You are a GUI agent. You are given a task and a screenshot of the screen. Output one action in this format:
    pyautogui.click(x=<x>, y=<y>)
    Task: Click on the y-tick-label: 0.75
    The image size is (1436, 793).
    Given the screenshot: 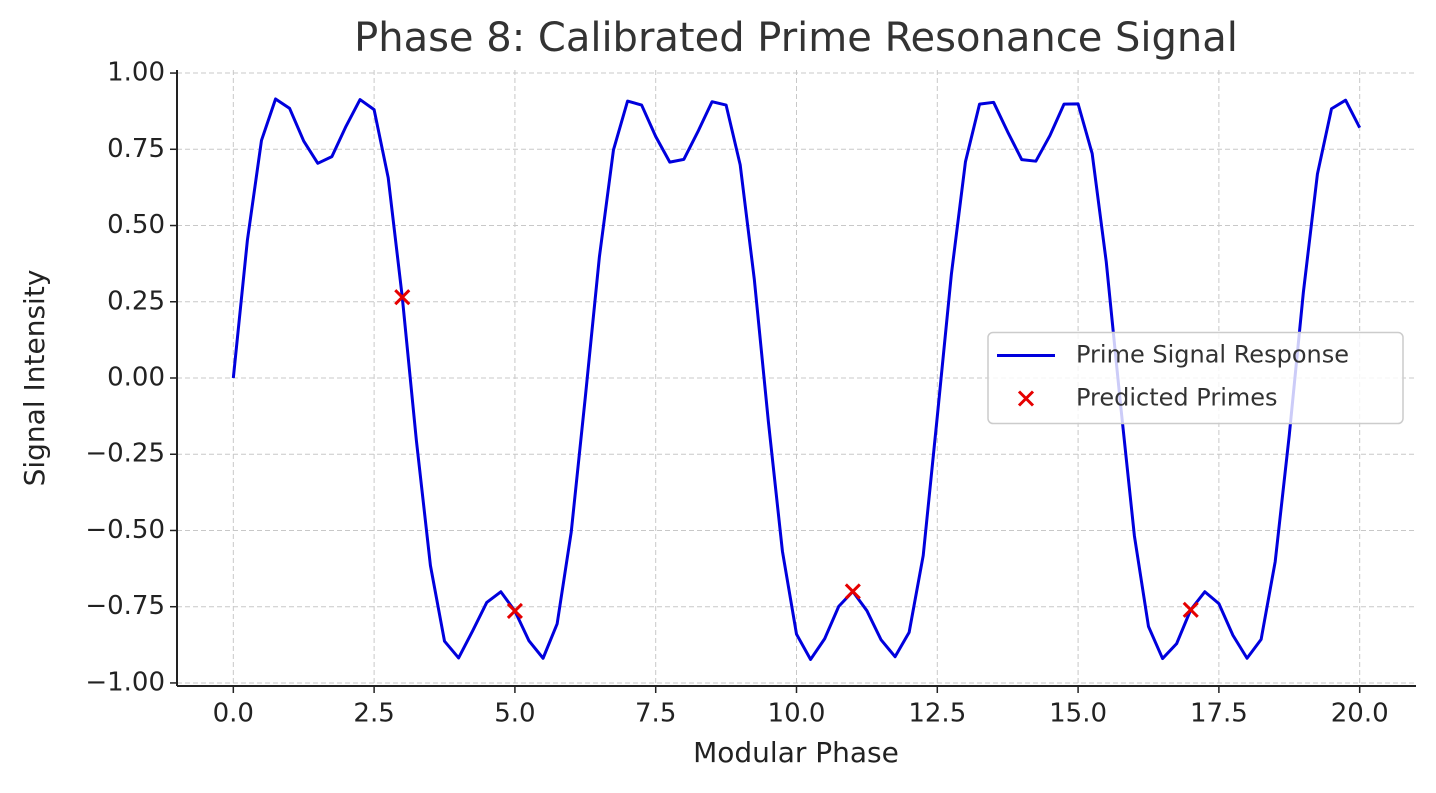 What is the action you would take?
    pyautogui.click(x=136, y=149)
    